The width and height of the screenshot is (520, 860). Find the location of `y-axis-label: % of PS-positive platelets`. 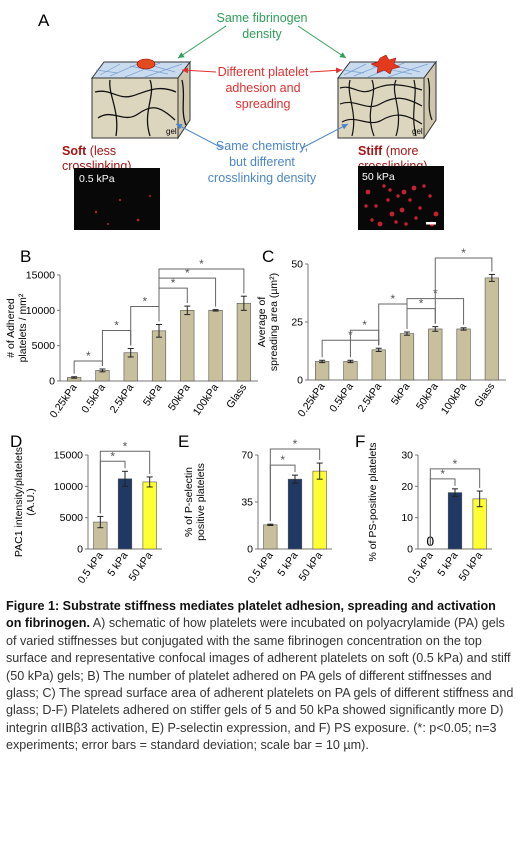

y-axis-label: % of PS-positive platelets is located at coordinates (373, 501).